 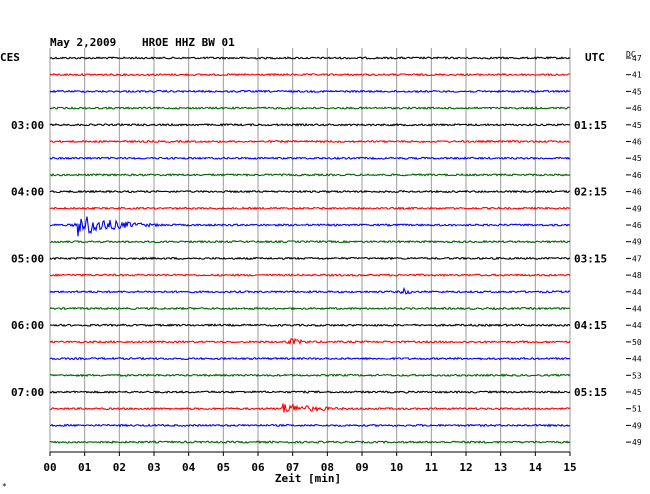 What do you see at coordinates (188, 42) in the screenshot?
I see `header-station: HROE HHZ BW 01` at bounding box center [188, 42].